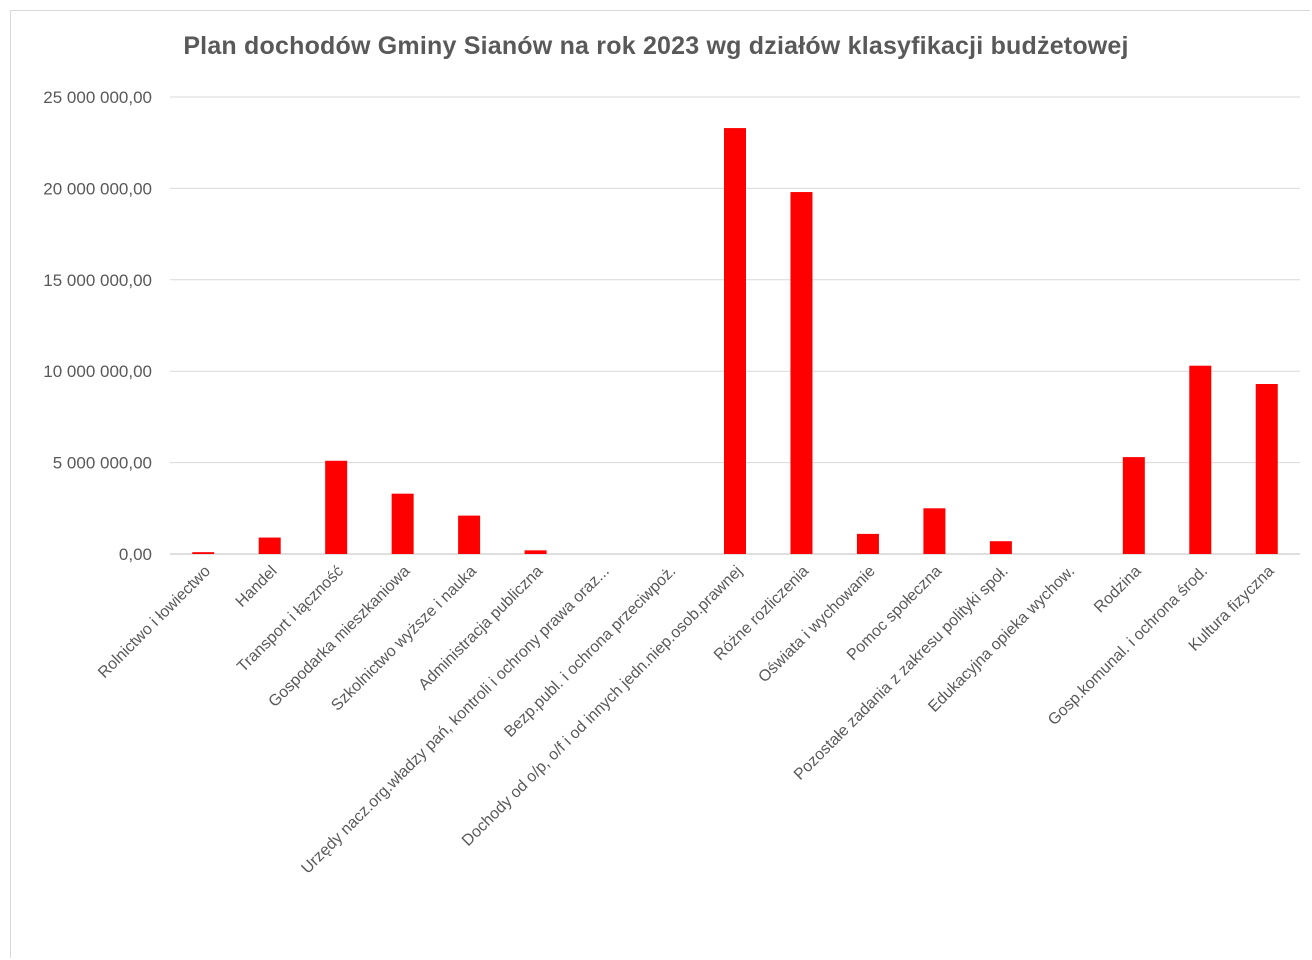 Image resolution: width=1312 pixels, height=960 pixels. Describe the element at coordinates (1001, 639) in the screenshot. I see `x-tick-label: Edukacyjna opieka wychow.` at that location.